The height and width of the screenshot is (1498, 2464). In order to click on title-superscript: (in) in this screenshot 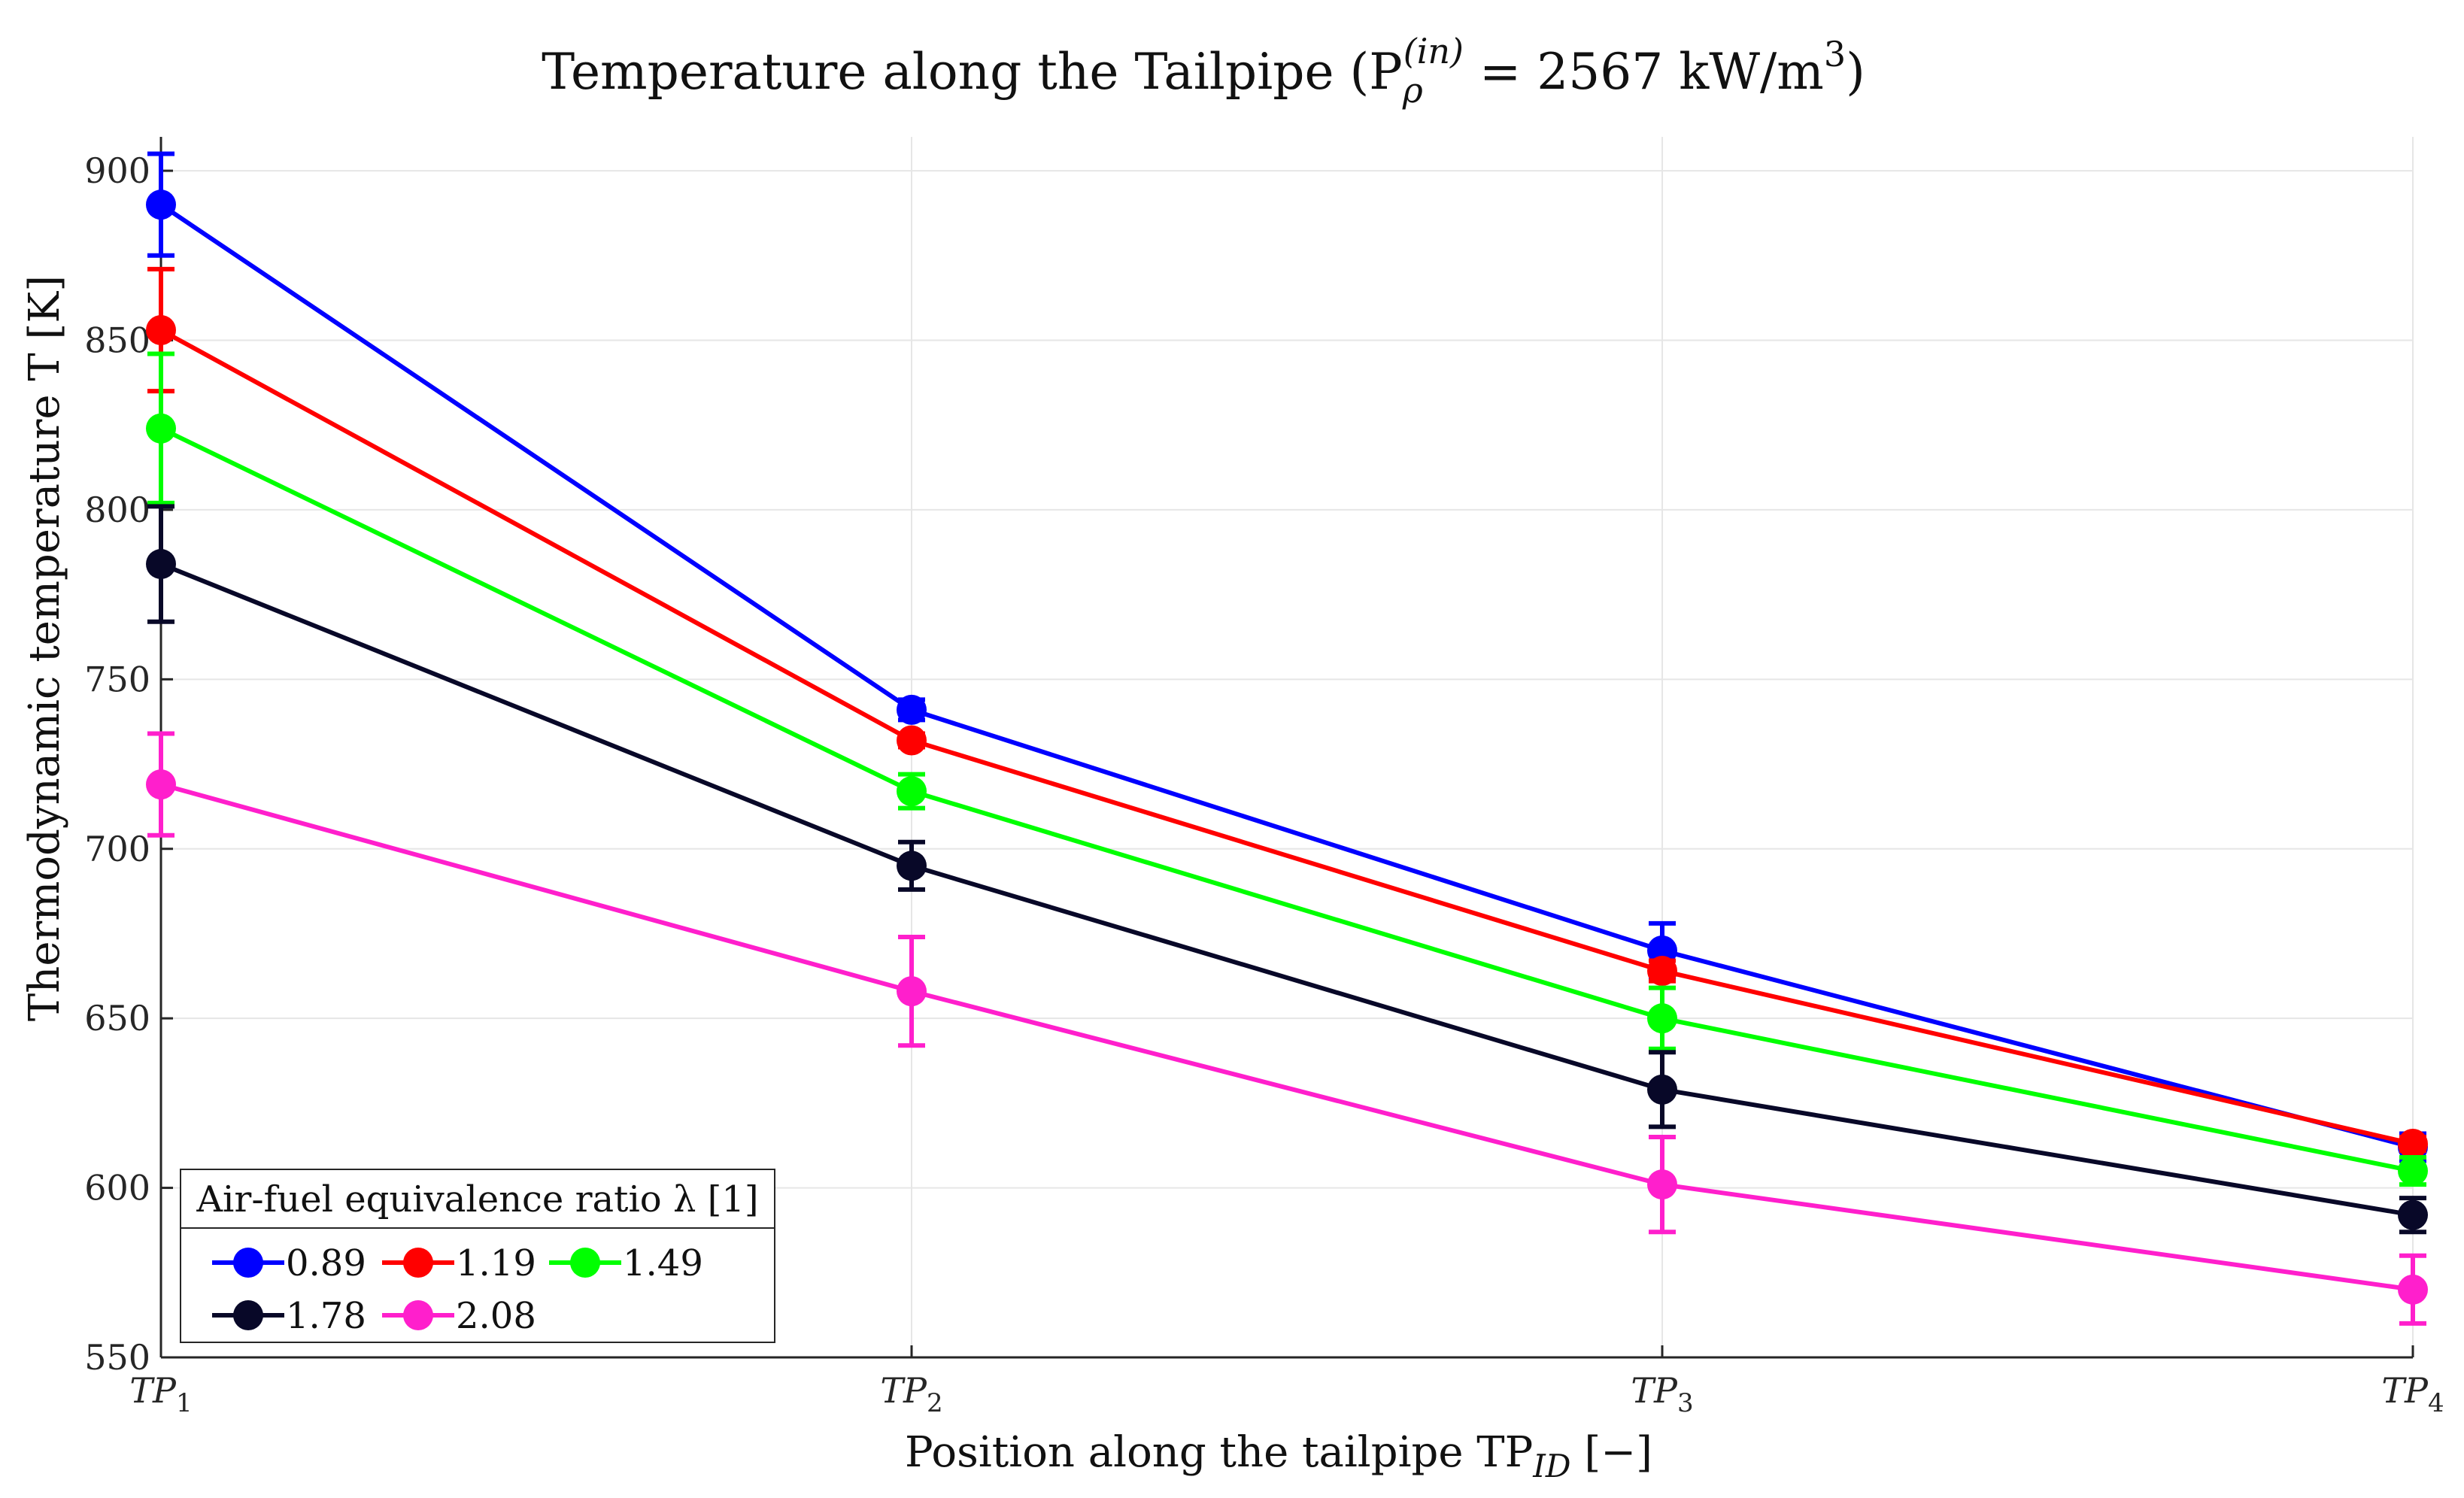, I will do `click(1433, 51)`.